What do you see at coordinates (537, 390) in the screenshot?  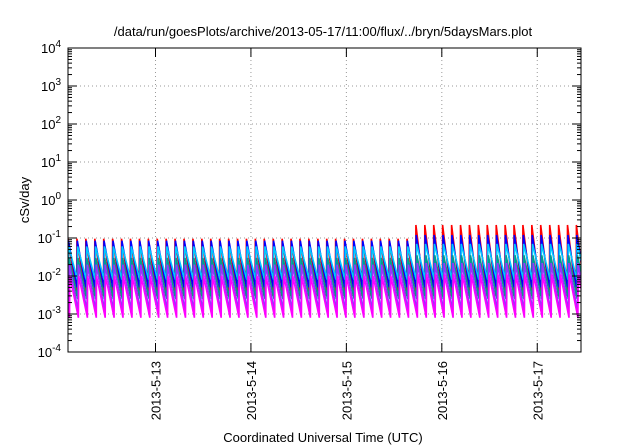 I see `x-tick-label: 2013-5-17` at bounding box center [537, 390].